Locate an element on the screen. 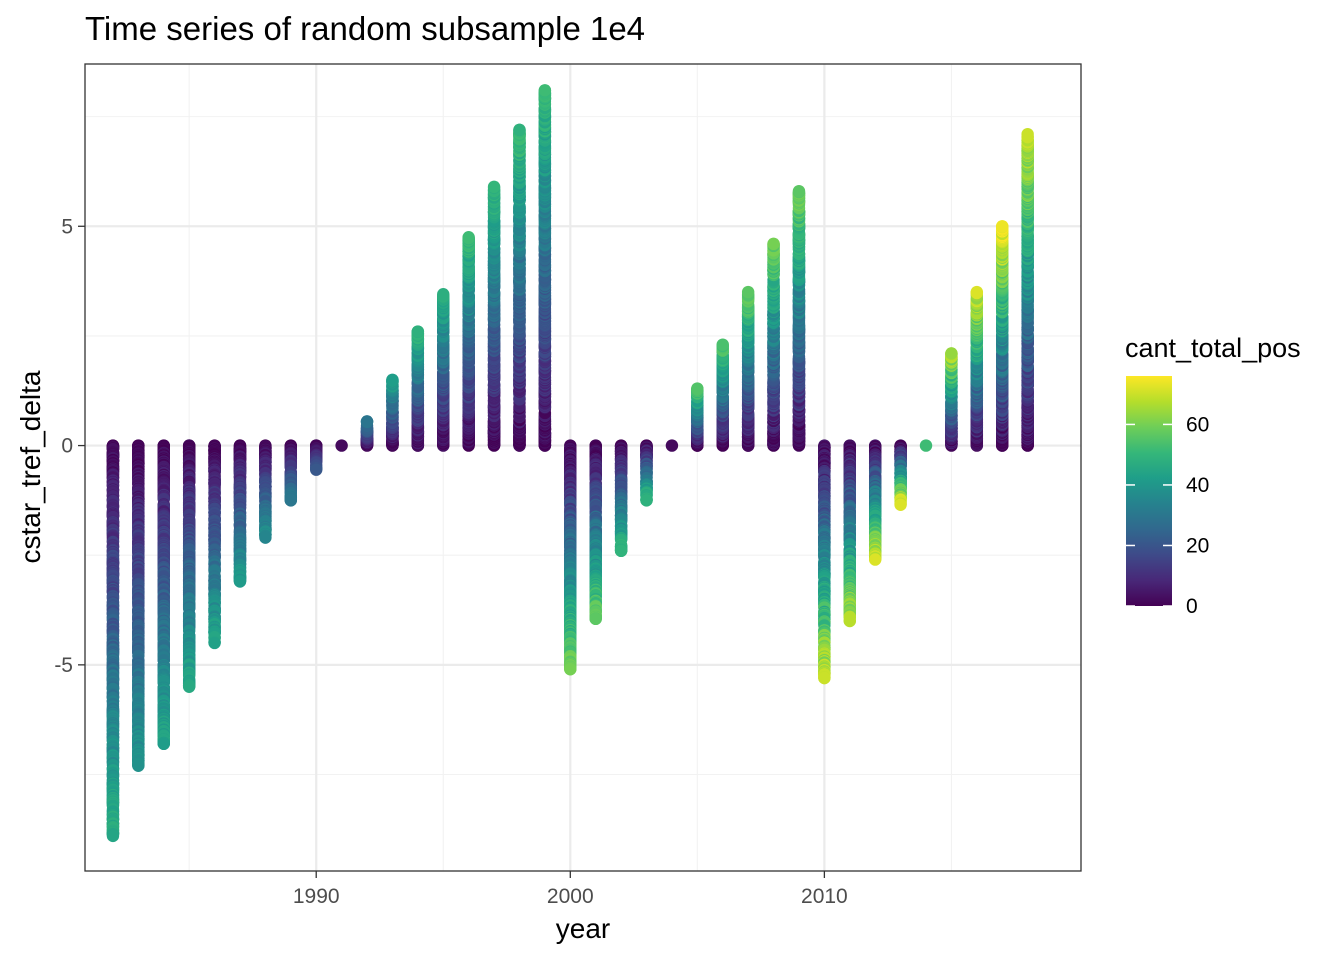 The width and height of the screenshot is (1344, 960). year-column-2001 is located at coordinates (595, 532).